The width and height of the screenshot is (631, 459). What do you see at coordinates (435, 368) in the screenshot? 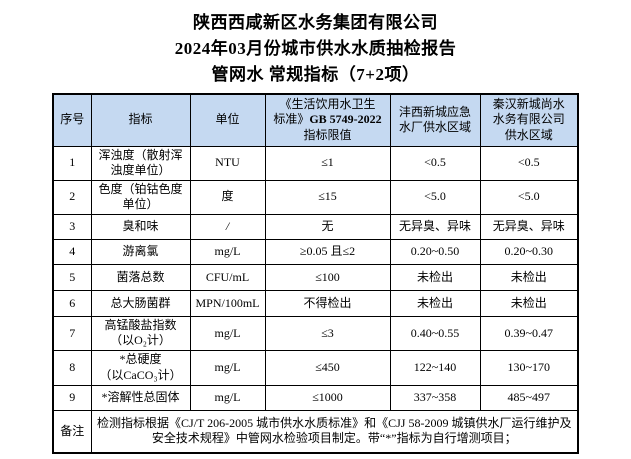
I see `cell-fengxi-value: 122~140` at bounding box center [435, 368].